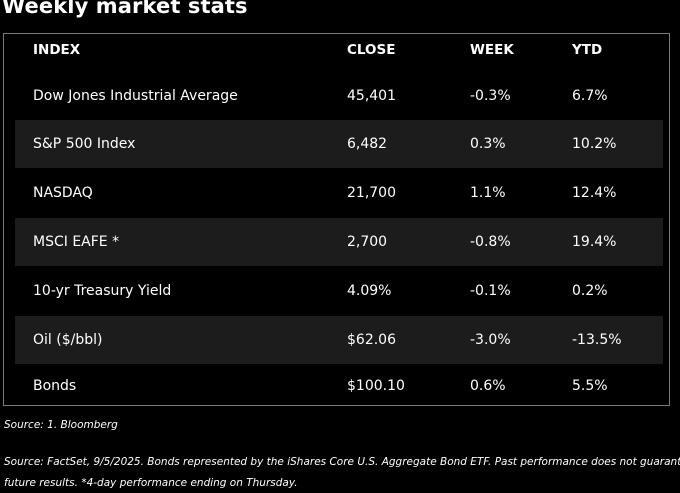  What do you see at coordinates (68, 340) in the screenshot?
I see `cell-index: Oil ($/bbl)` at bounding box center [68, 340].